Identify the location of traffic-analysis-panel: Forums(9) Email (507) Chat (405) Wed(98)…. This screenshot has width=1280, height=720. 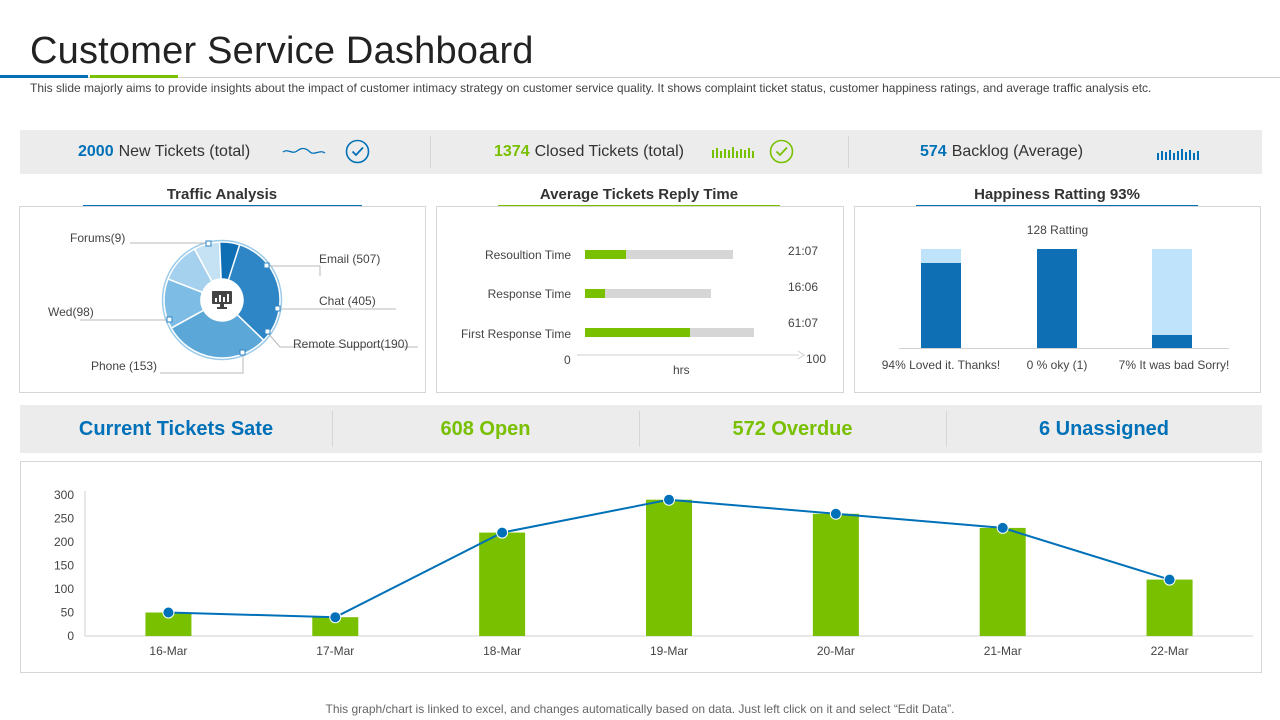
(222, 299).